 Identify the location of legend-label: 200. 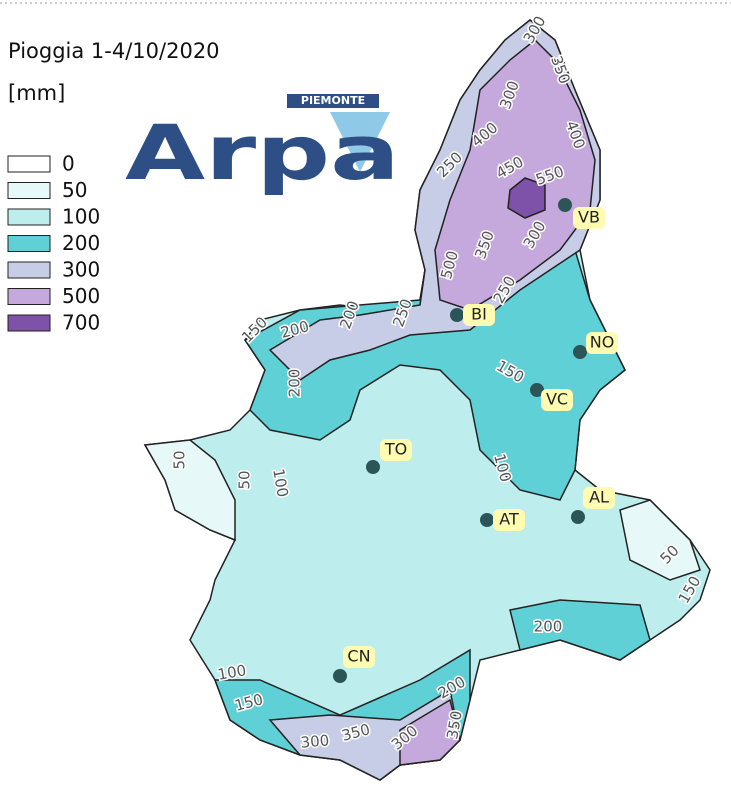
(81, 243).